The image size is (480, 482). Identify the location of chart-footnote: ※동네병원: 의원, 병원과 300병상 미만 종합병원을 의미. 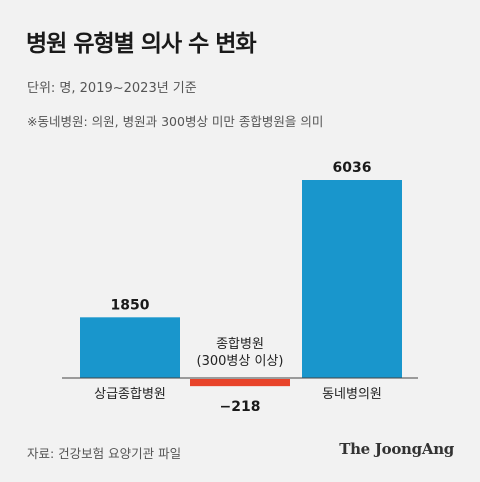
(175, 121).